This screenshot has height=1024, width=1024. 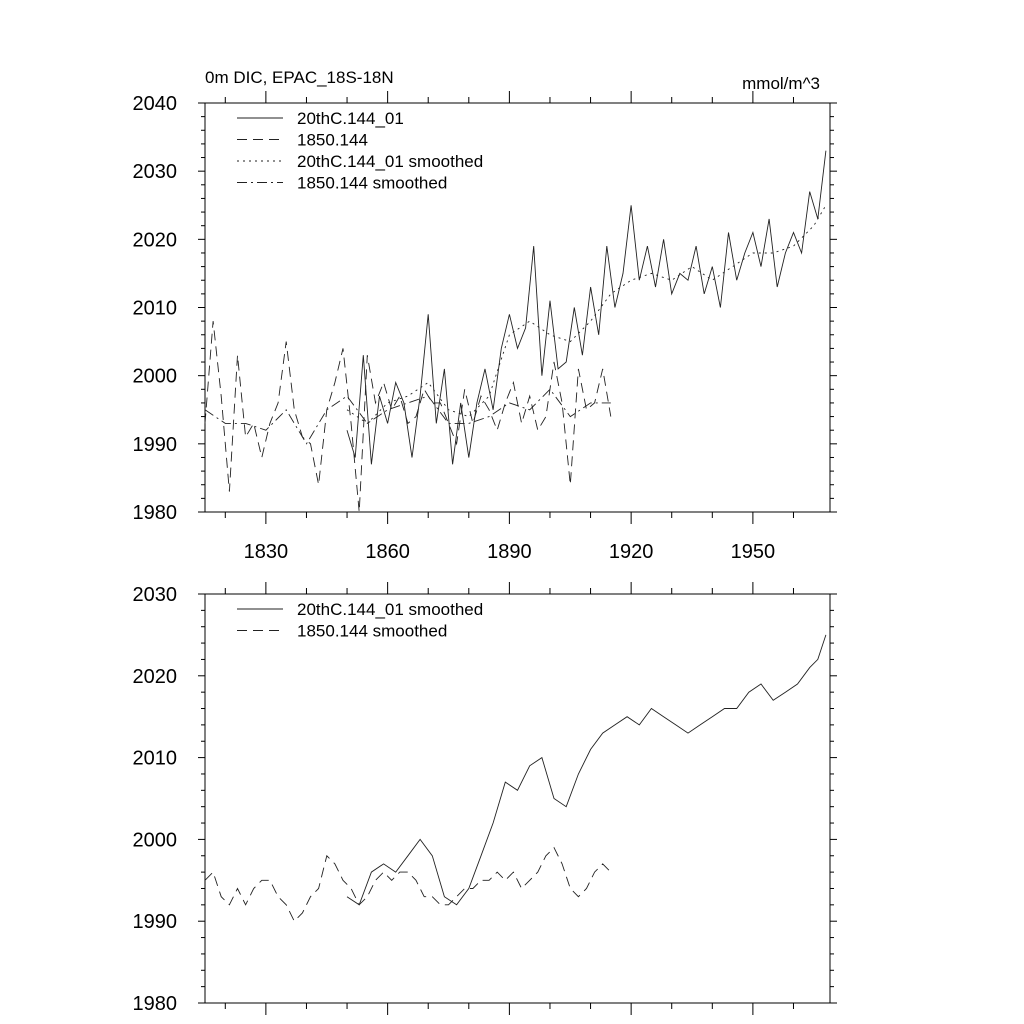 I want to click on x-tick-label: 1890, so click(x=509, y=552).